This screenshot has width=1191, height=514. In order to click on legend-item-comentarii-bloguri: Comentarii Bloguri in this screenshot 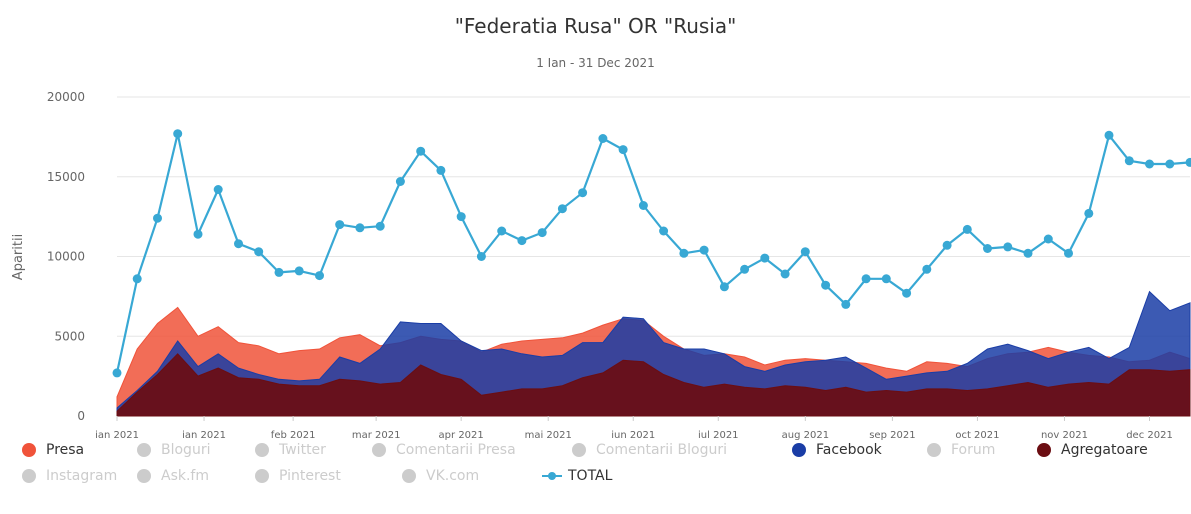, I will do `click(649, 450)`.